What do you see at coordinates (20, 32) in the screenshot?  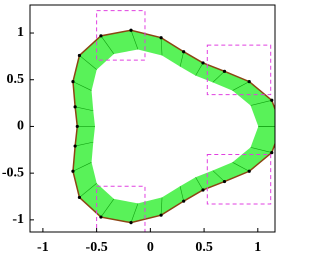 I see `y-tick-label: 1` at bounding box center [20, 32].